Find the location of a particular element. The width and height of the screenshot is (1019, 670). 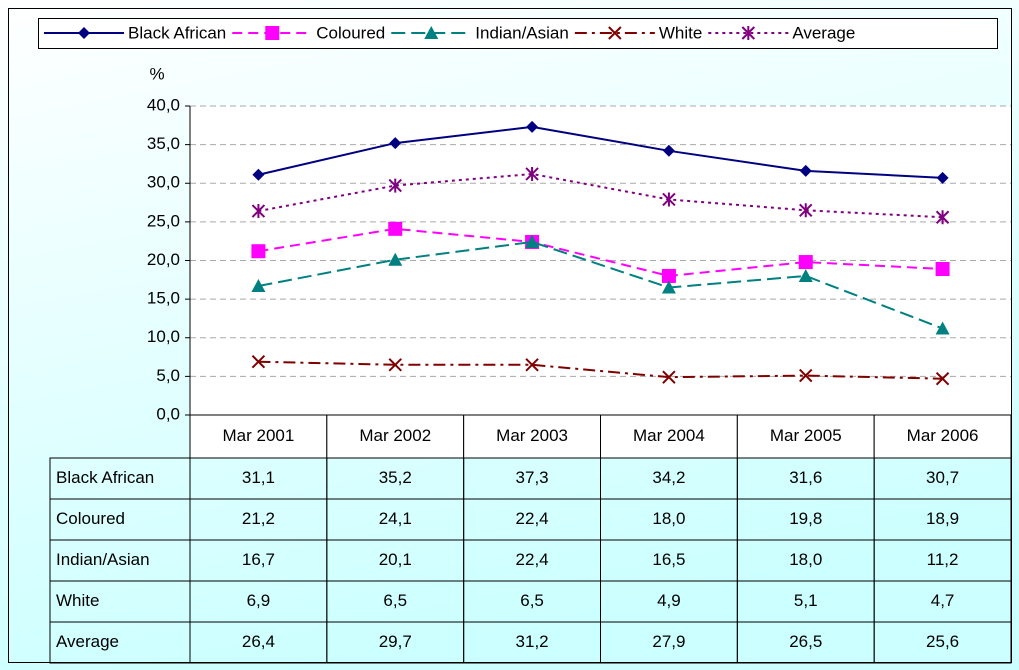

x-tick-label: Mar 2002 is located at coordinates (395, 435).